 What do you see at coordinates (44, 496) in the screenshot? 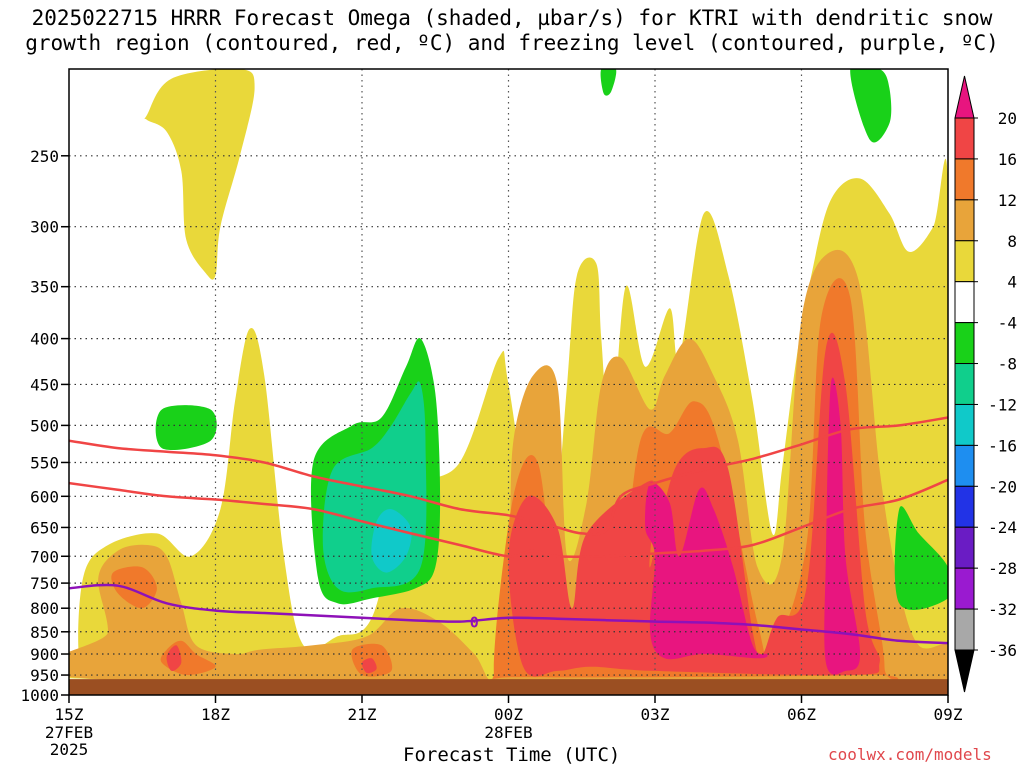
I see `y-tick-label: 600` at bounding box center [44, 496].